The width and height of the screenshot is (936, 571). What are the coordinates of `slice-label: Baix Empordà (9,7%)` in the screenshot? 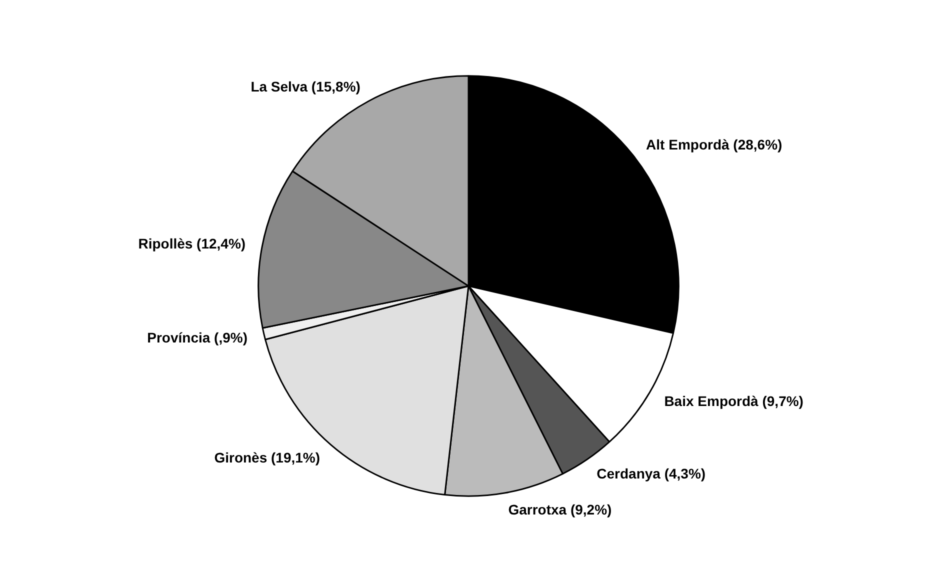 It's located at (734, 400).